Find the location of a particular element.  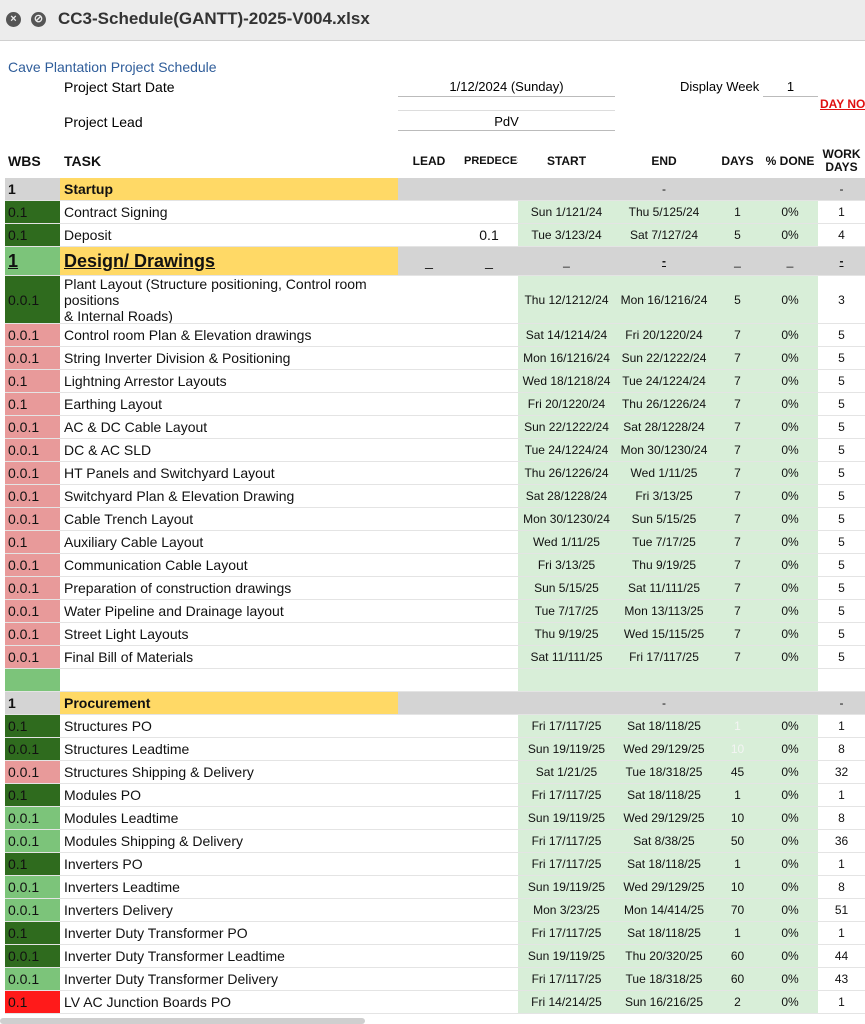

cell-end: Sat 28/1228/24 is located at coordinates (664, 427).